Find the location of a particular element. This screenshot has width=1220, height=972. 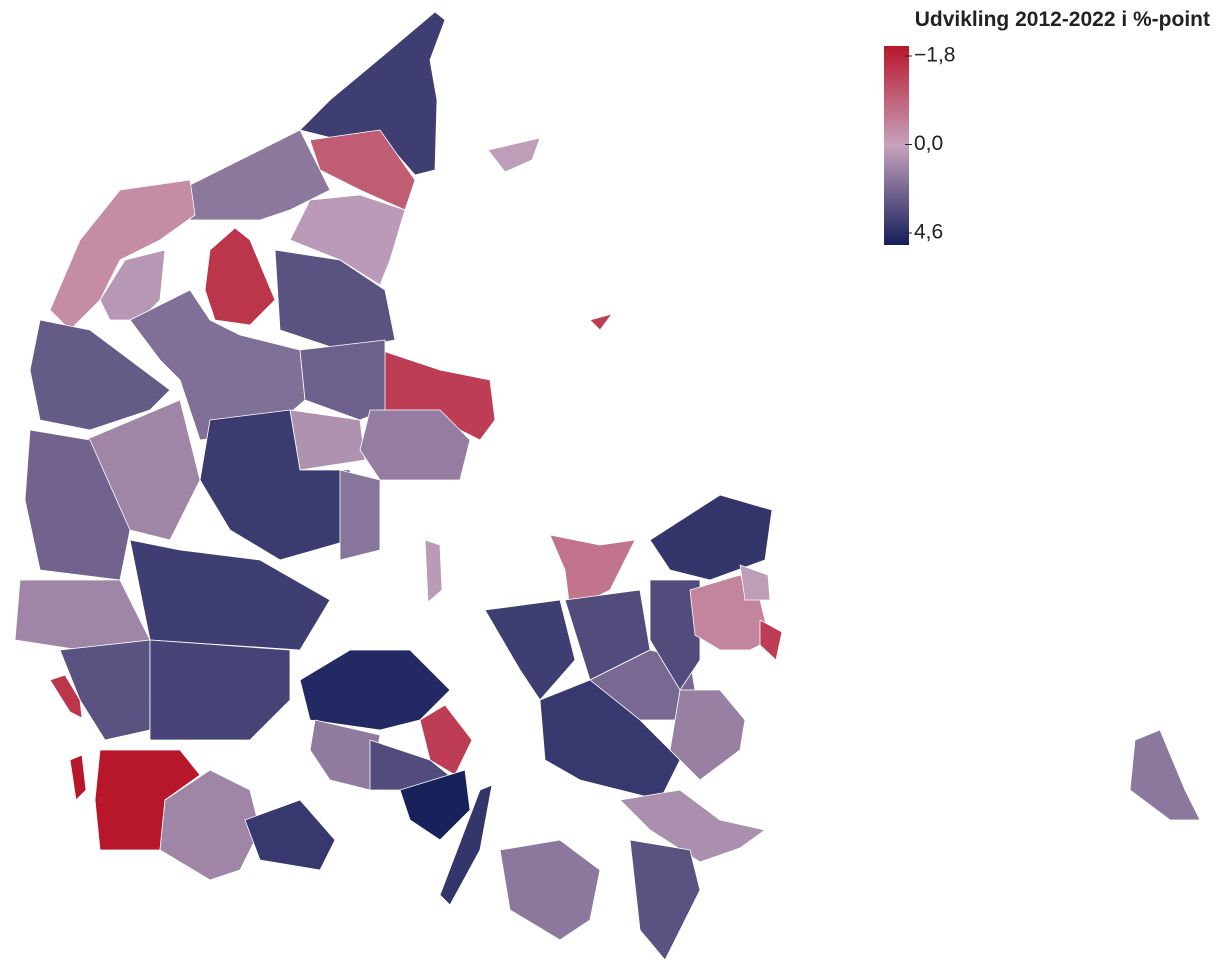

colorbar is located at coordinates (896, 145).